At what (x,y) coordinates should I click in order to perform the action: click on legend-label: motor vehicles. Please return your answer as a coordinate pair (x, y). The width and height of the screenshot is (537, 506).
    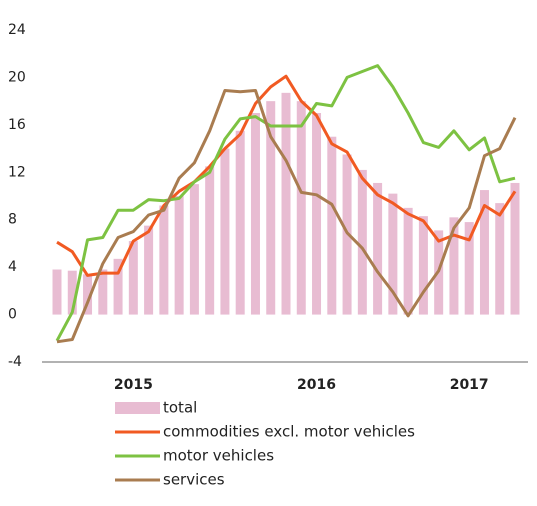
    Looking at the image, I should click on (218, 456).